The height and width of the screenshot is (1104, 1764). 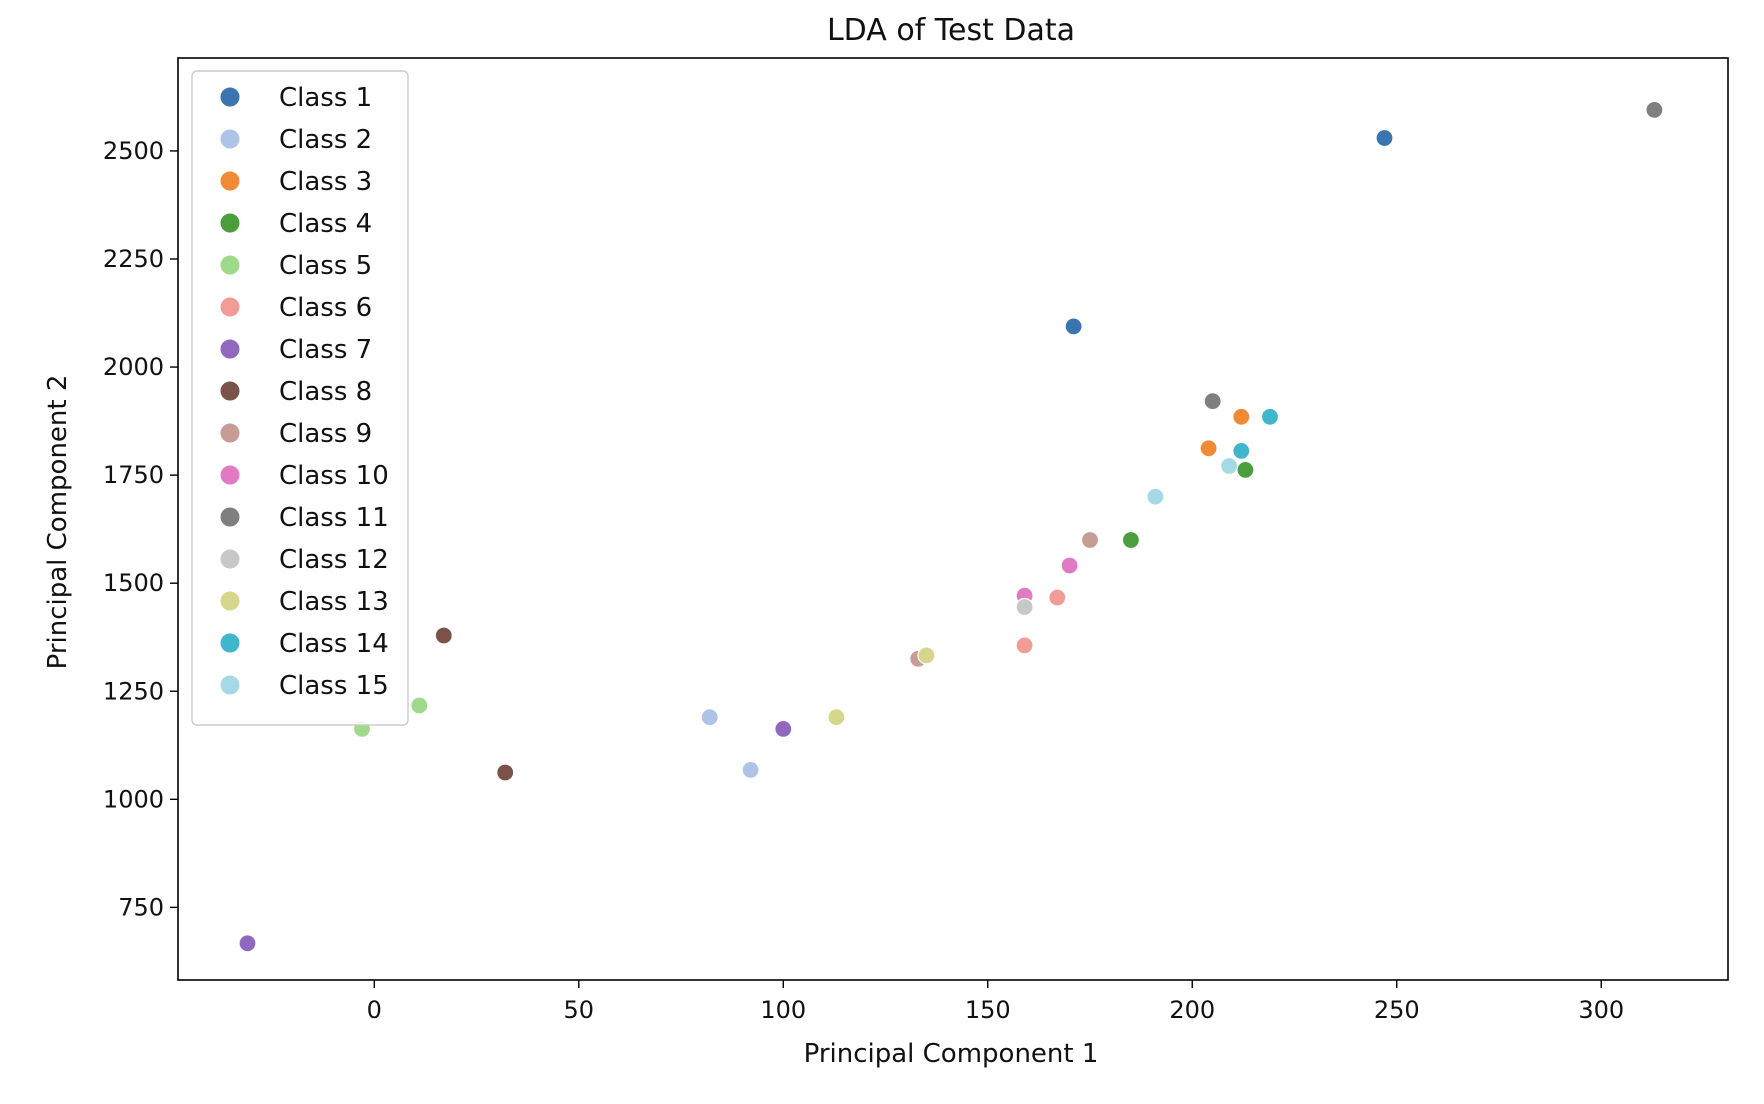 What do you see at coordinates (325, 392) in the screenshot?
I see `legend-label-class-8: Class 8` at bounding box center [325, 392].